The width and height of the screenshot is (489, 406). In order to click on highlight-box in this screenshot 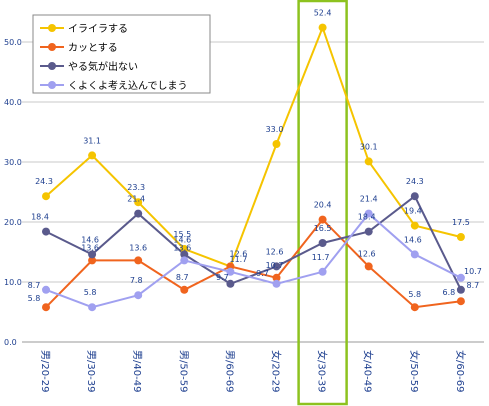, I will do `click(322, 203)`.